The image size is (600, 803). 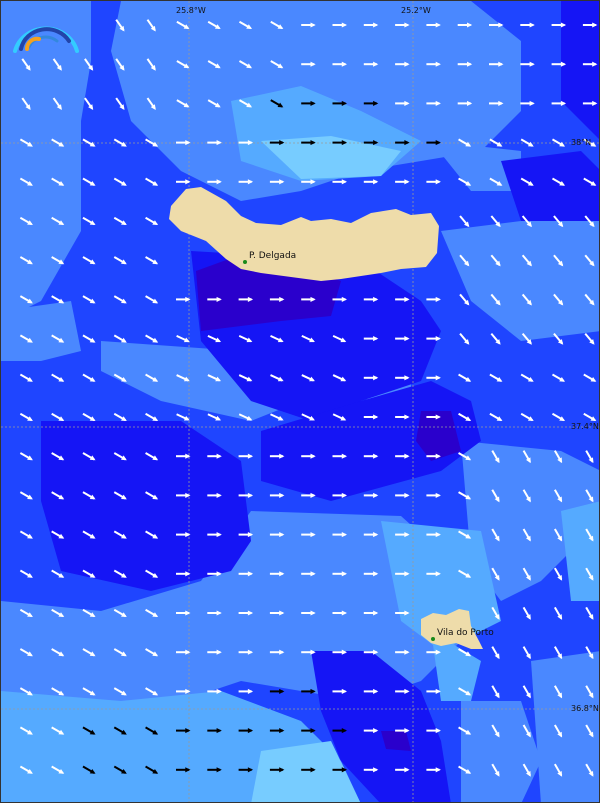 What do you see at coordinates (416, 10) in the screenshot?
I see `longitude-label: 25.2°W` at bounding box center [416, 10].